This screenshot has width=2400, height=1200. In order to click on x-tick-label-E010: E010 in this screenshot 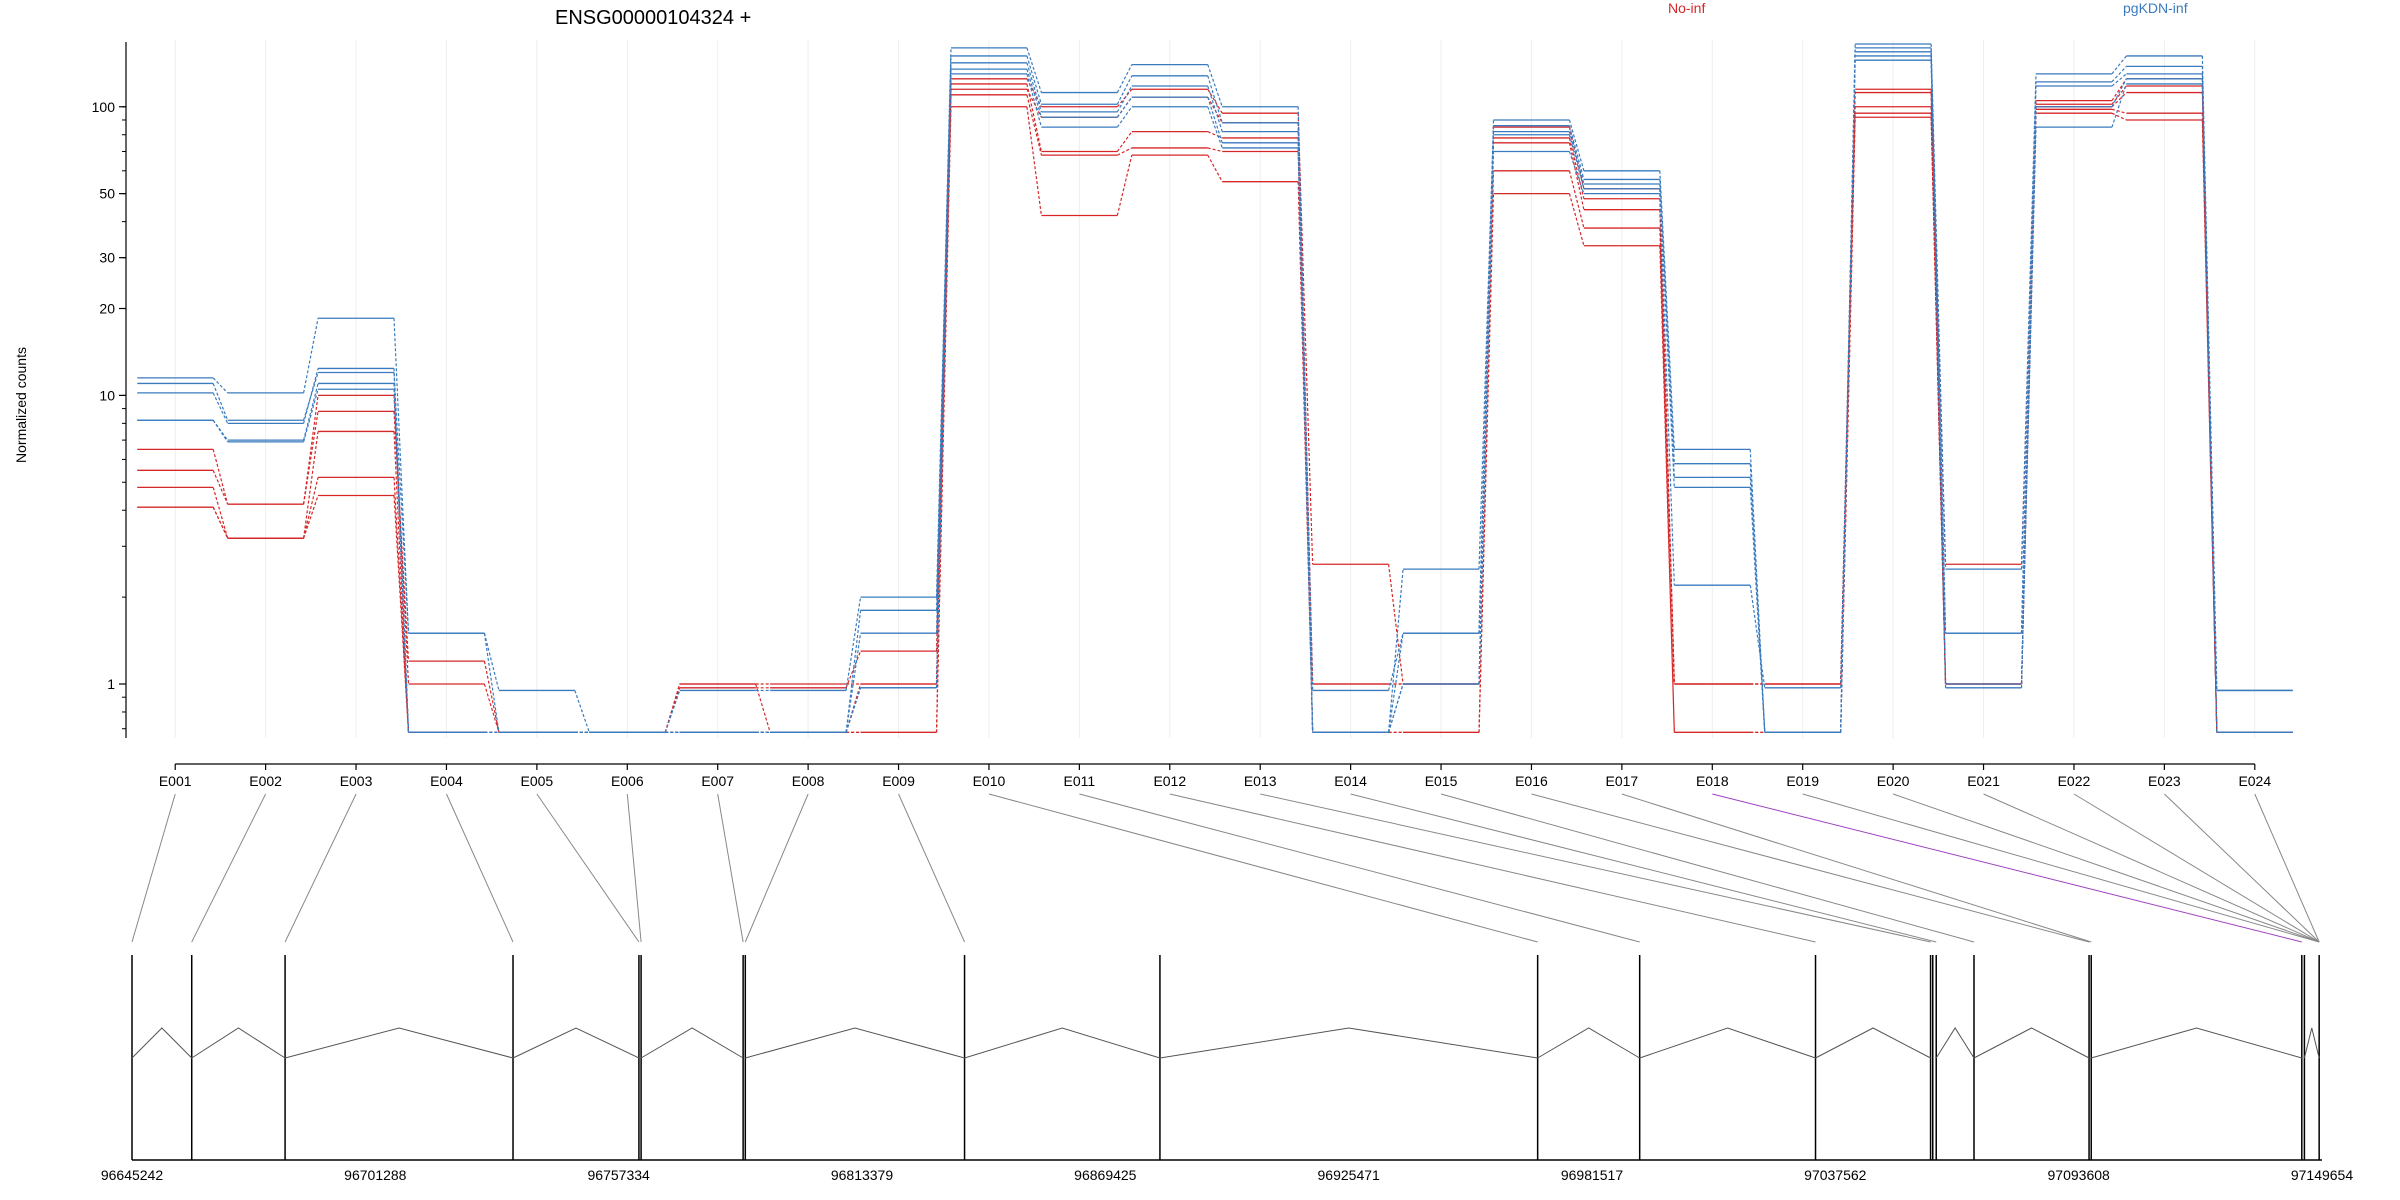, I will do `click(989, 781)`.